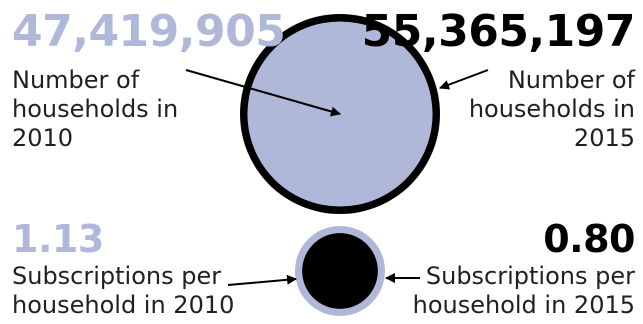  What do you see at coordinates (262, 280) in the screenshot?
I see `arrow-2010-subscriptions` at bounding box center [262, 280].